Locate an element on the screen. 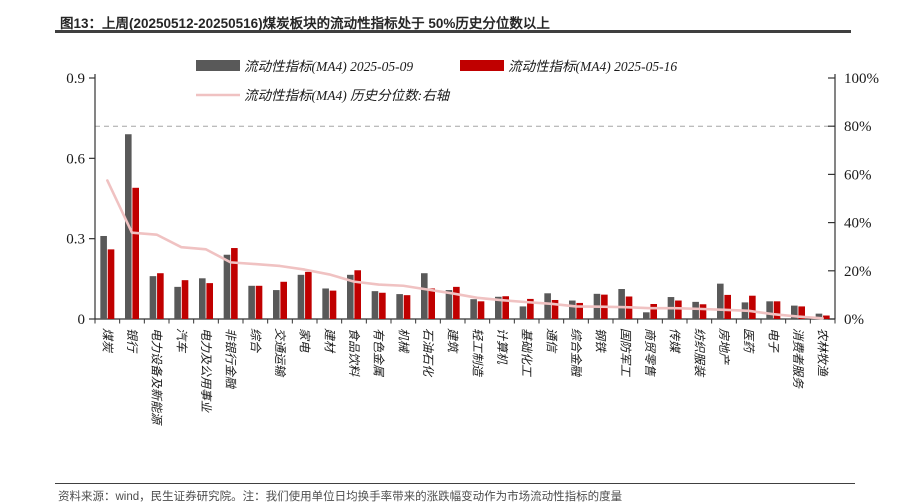 The image size is (909, 504). category-label: 煤炭 is located at coordinates (107, 340).